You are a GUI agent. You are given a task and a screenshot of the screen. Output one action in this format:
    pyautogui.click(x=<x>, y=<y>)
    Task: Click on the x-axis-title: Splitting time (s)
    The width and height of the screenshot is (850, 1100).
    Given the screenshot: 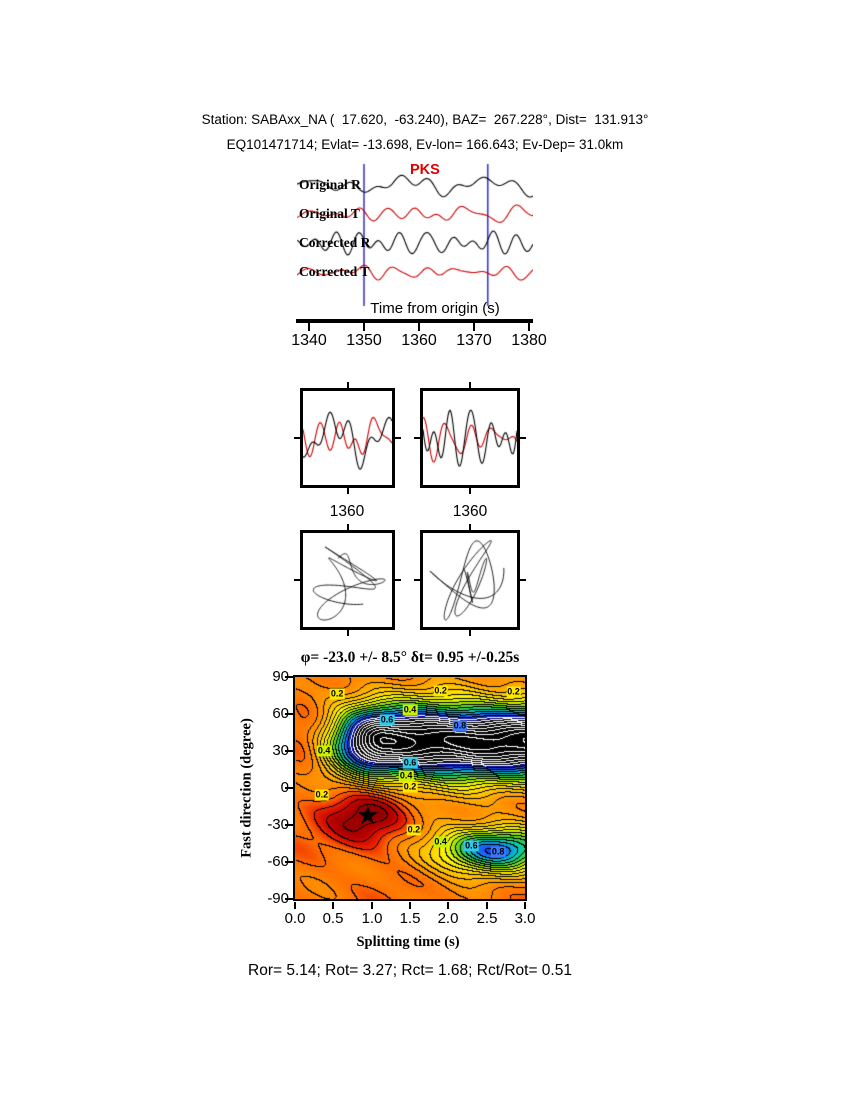 What is the action you would take?
    pyautogui.click(x=408, y=942)
    